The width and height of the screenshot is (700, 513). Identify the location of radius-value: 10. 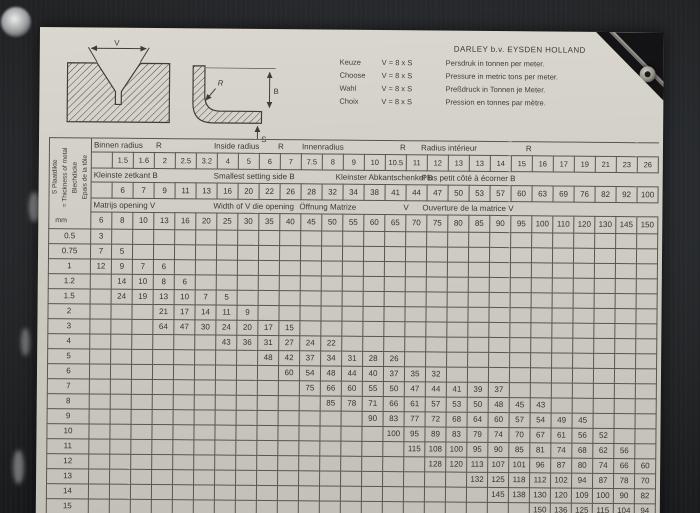
(375, 162).